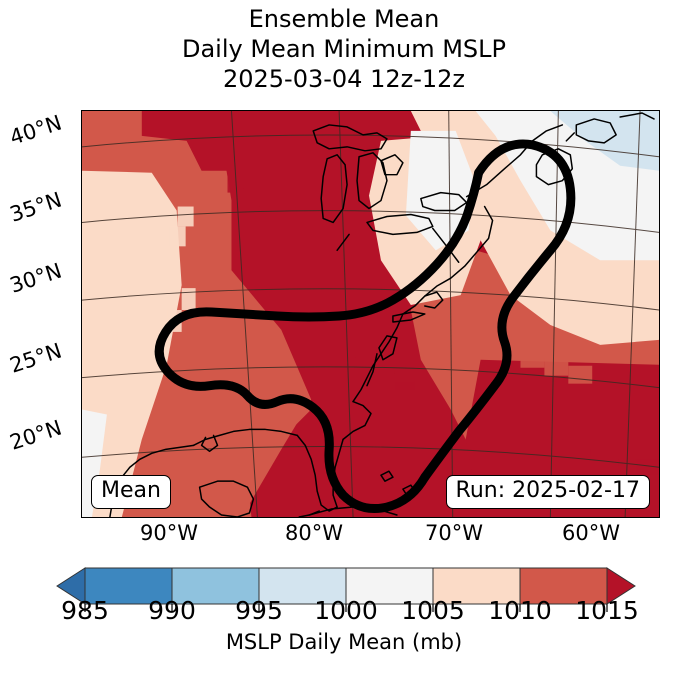 This screenshot has height=674, width=688. What do you see at coordinates (547, 492) in the screenshot?
I see `run-label-box: Run: 2025-02-17` at bounding box center [547, 492].